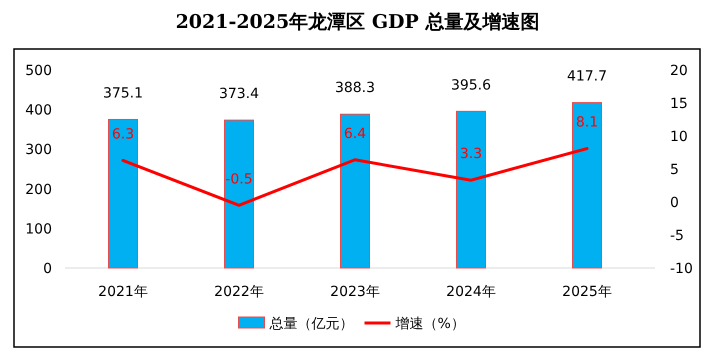  I want to click on y2-tick-label: -5, so click(677, 236).